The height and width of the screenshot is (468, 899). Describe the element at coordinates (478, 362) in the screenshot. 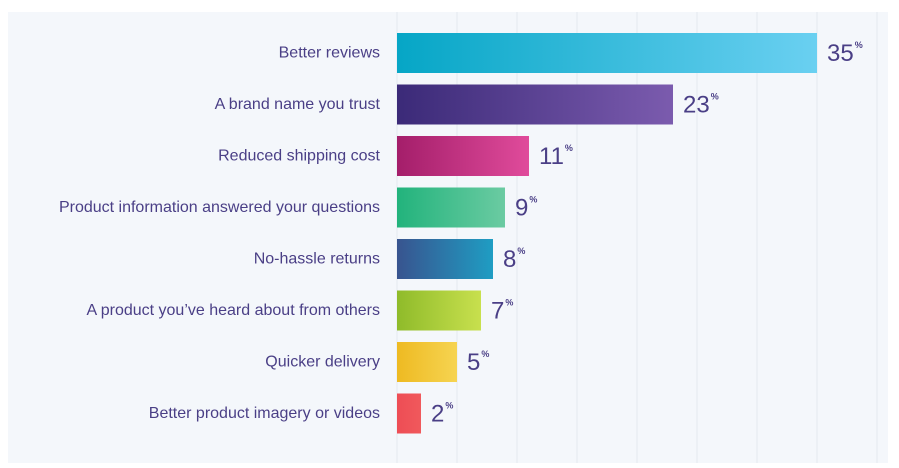

I see `data-label: 5%` at that location.